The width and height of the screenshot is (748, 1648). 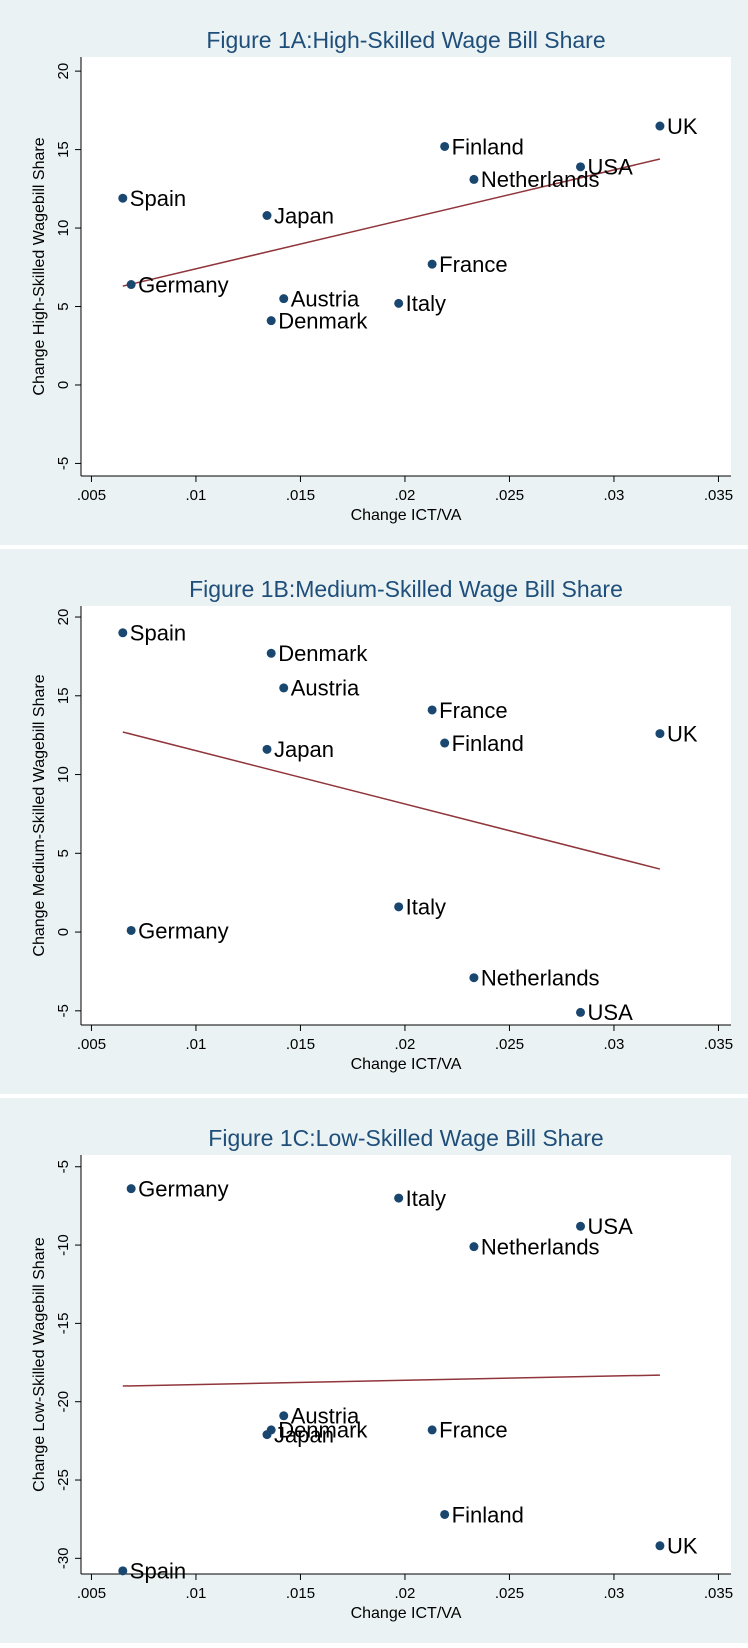 I want to click on y-axis-label: Change Low-Skilled Wagebill Share, so click(x=39, y=1364).